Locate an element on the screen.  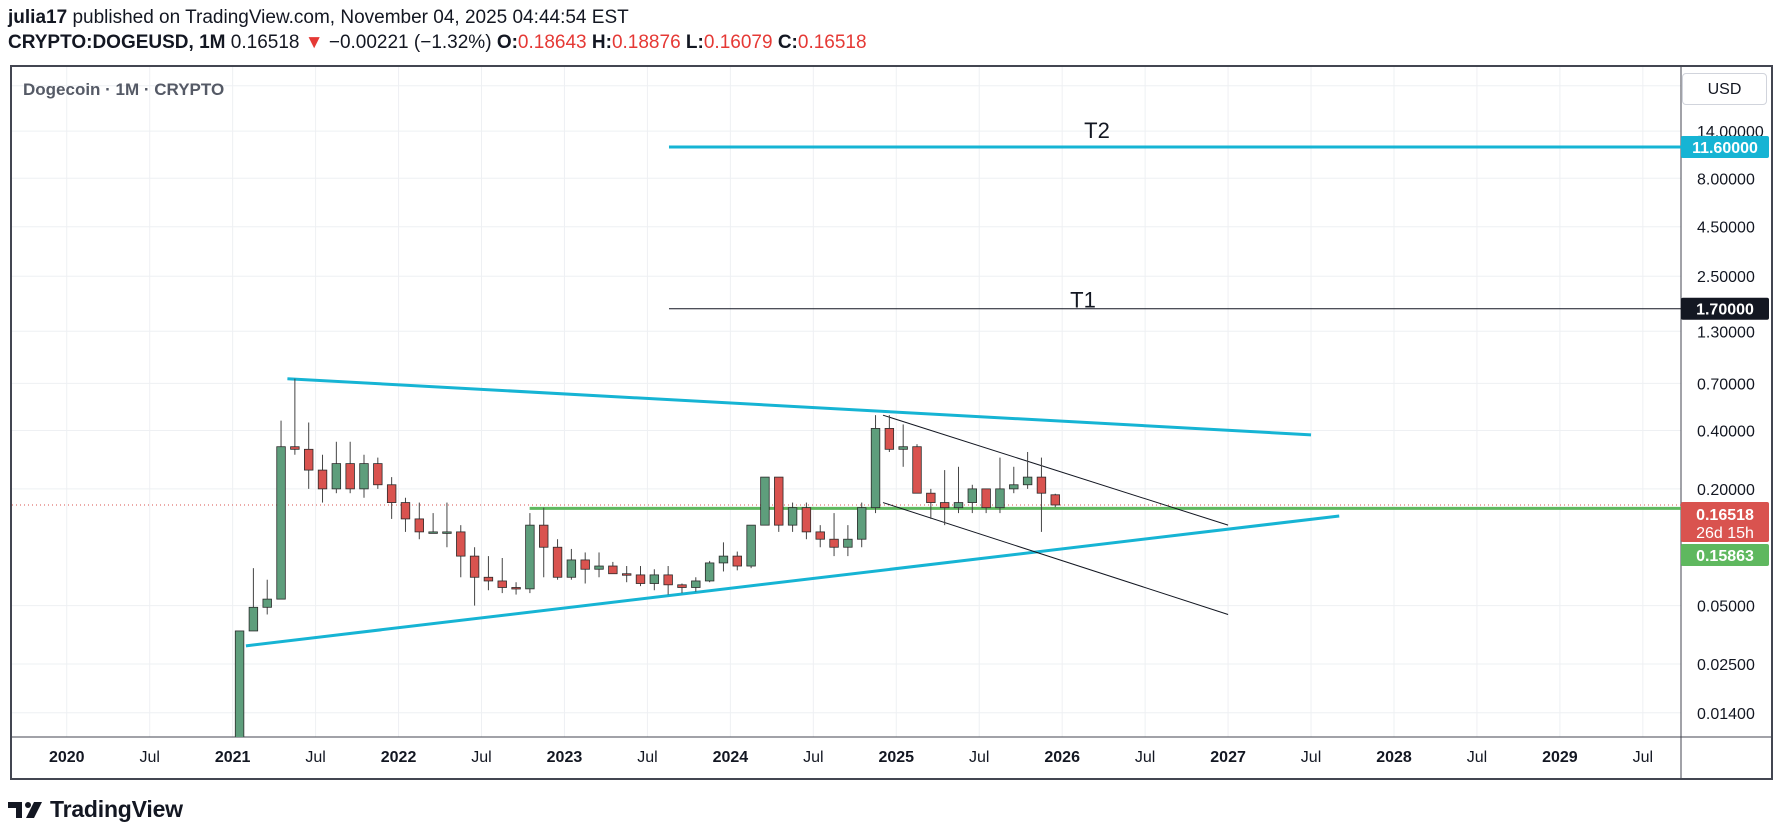
y-tick-label: 4.50000 is located at coordinates (1726, 228).